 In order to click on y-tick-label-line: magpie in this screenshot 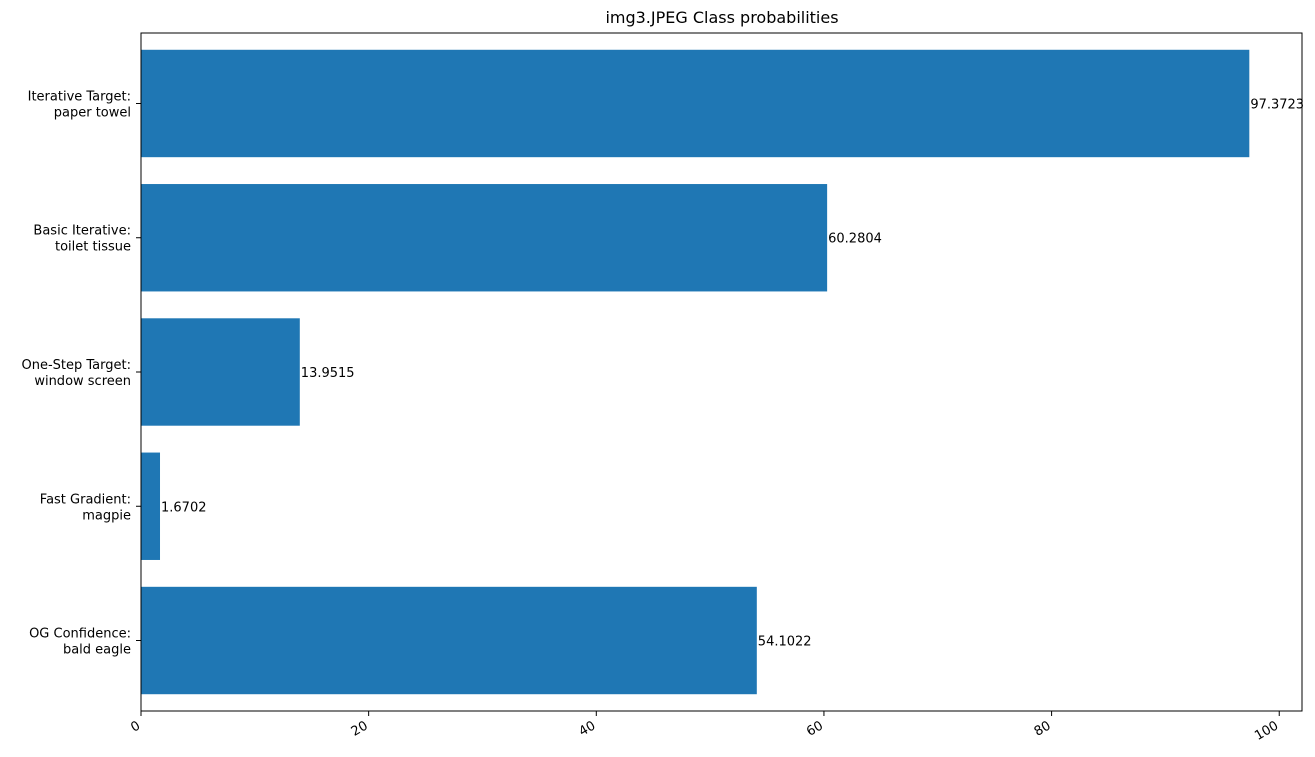, I will do `click(106, 515)`.